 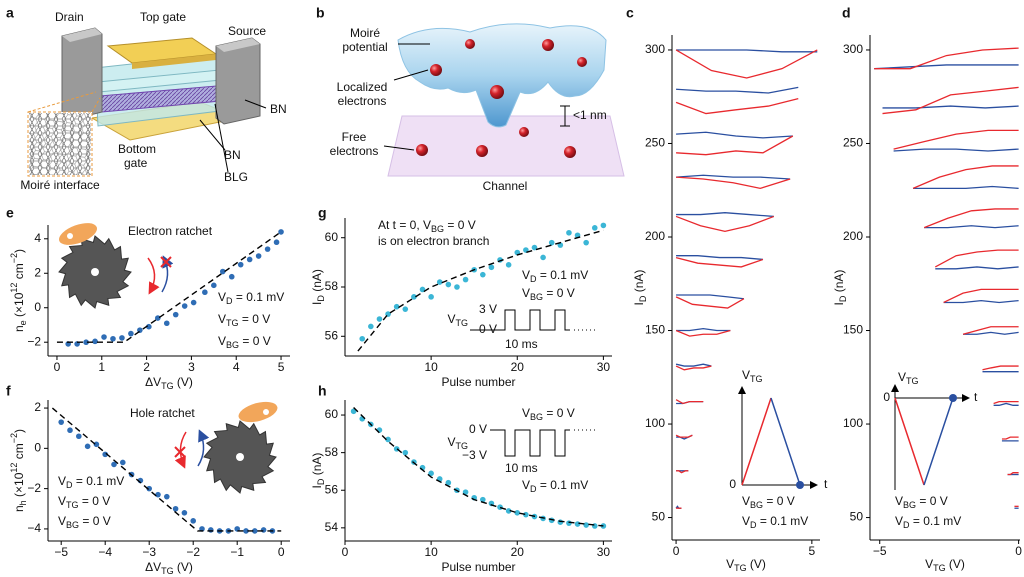 I want to click on text-part: I, so click(x=839, y=303).